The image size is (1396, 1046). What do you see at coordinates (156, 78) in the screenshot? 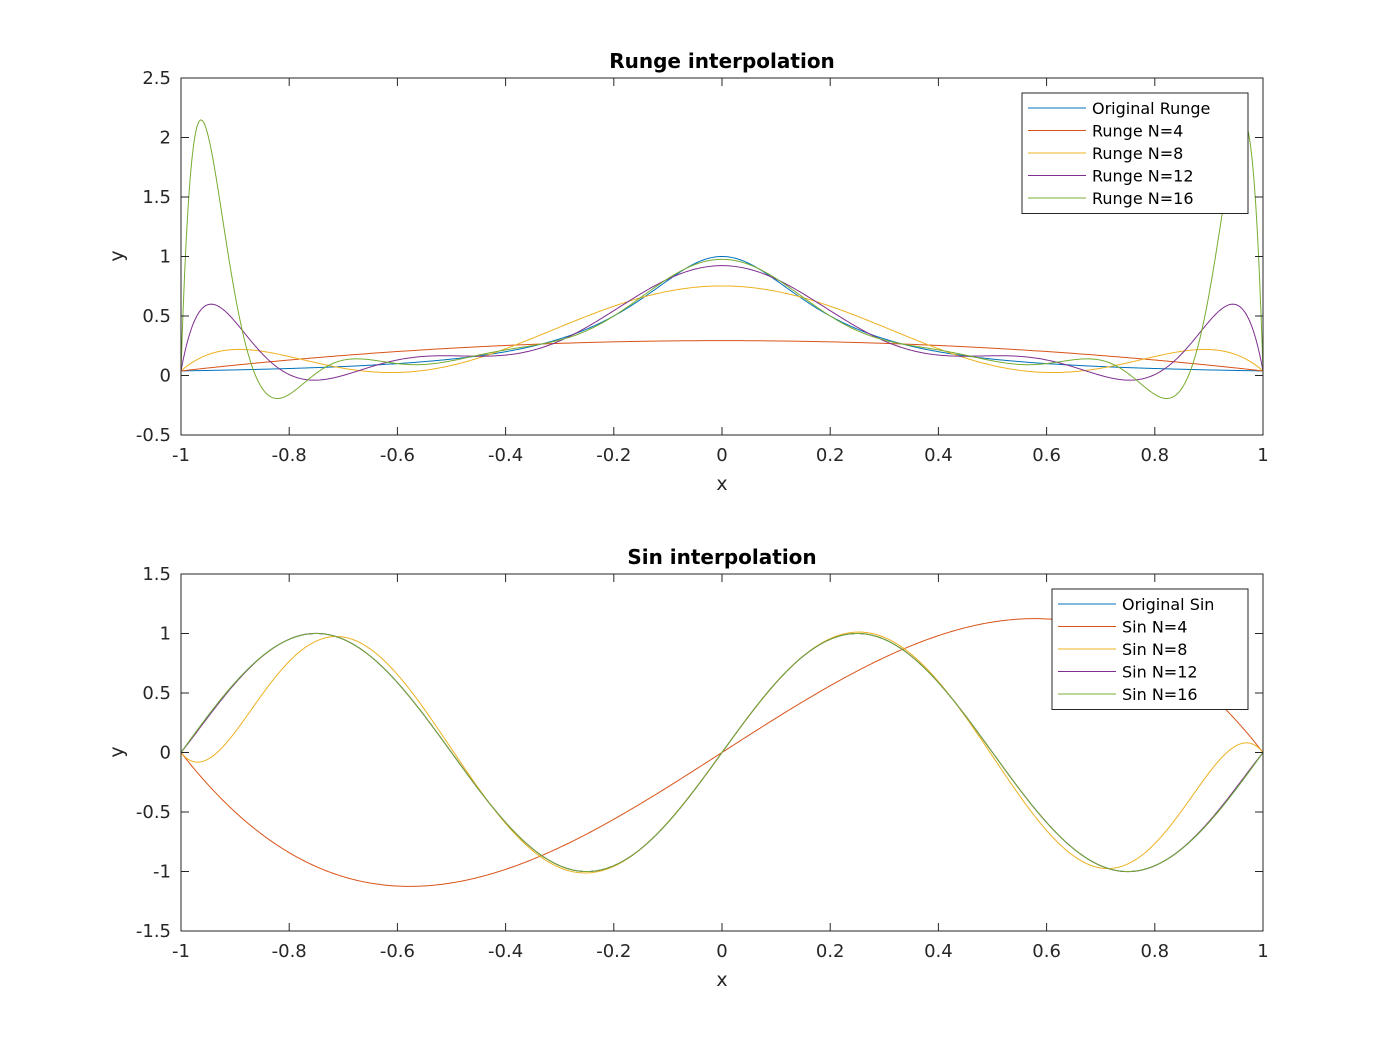
I see `y-tick-label: 2.5` at bounding box center [156, 78].